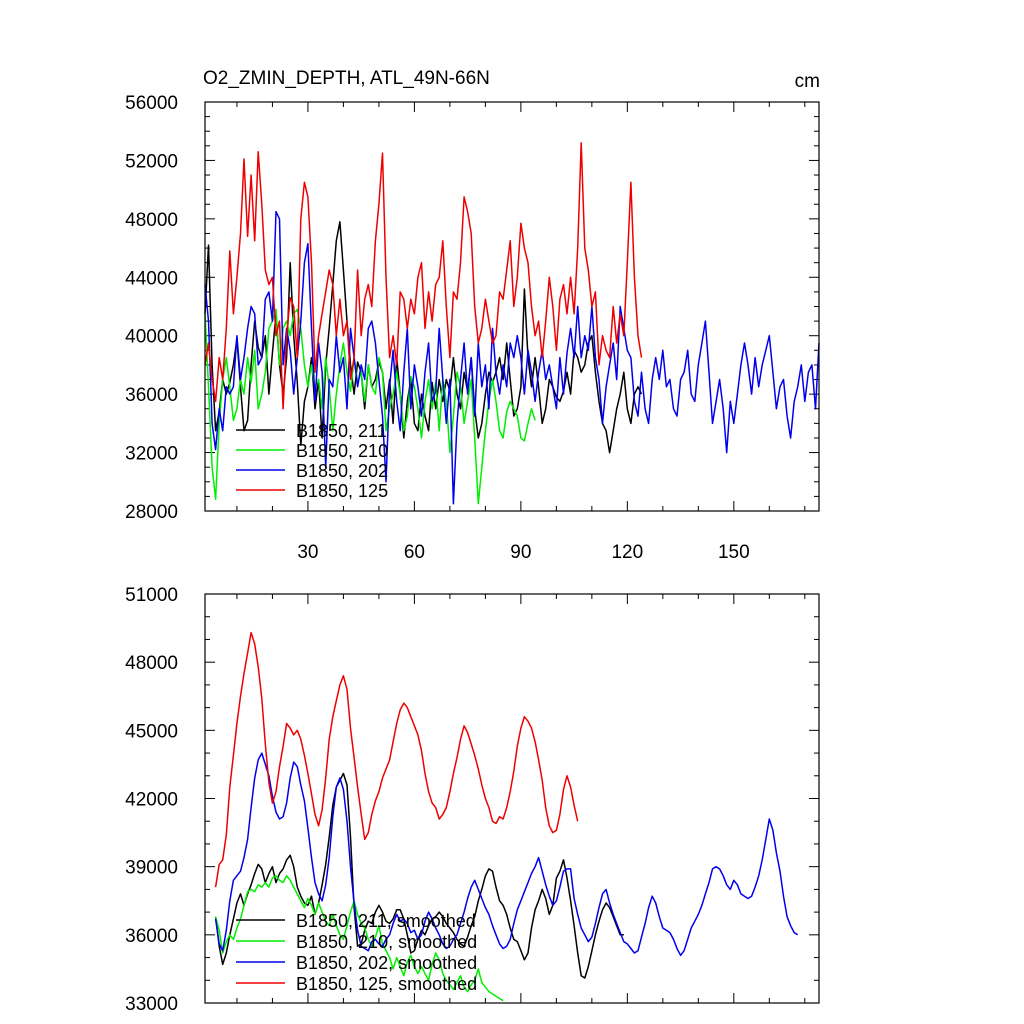 This screenshot has width=1024, height=1024. Describe the element at coordinates (342, 451) in the screenshot. I see `legend-label: B1850, 210` at that location.